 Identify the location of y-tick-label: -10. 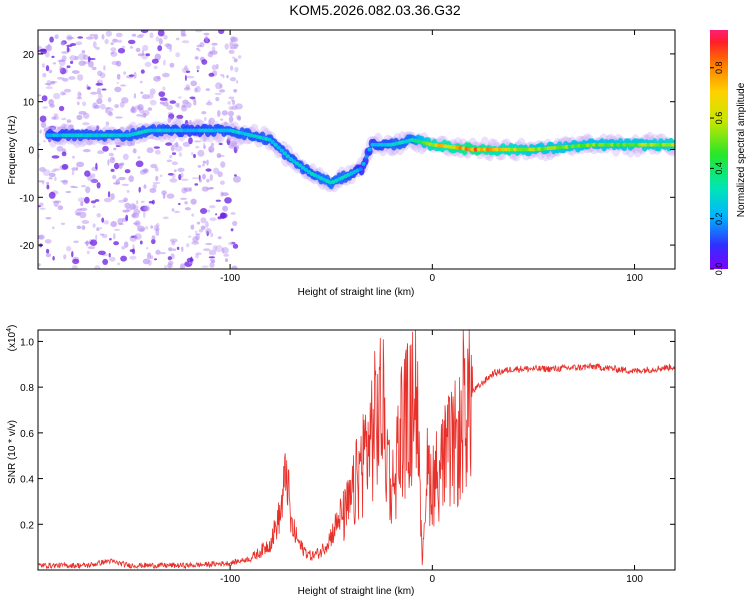
(27, 198).